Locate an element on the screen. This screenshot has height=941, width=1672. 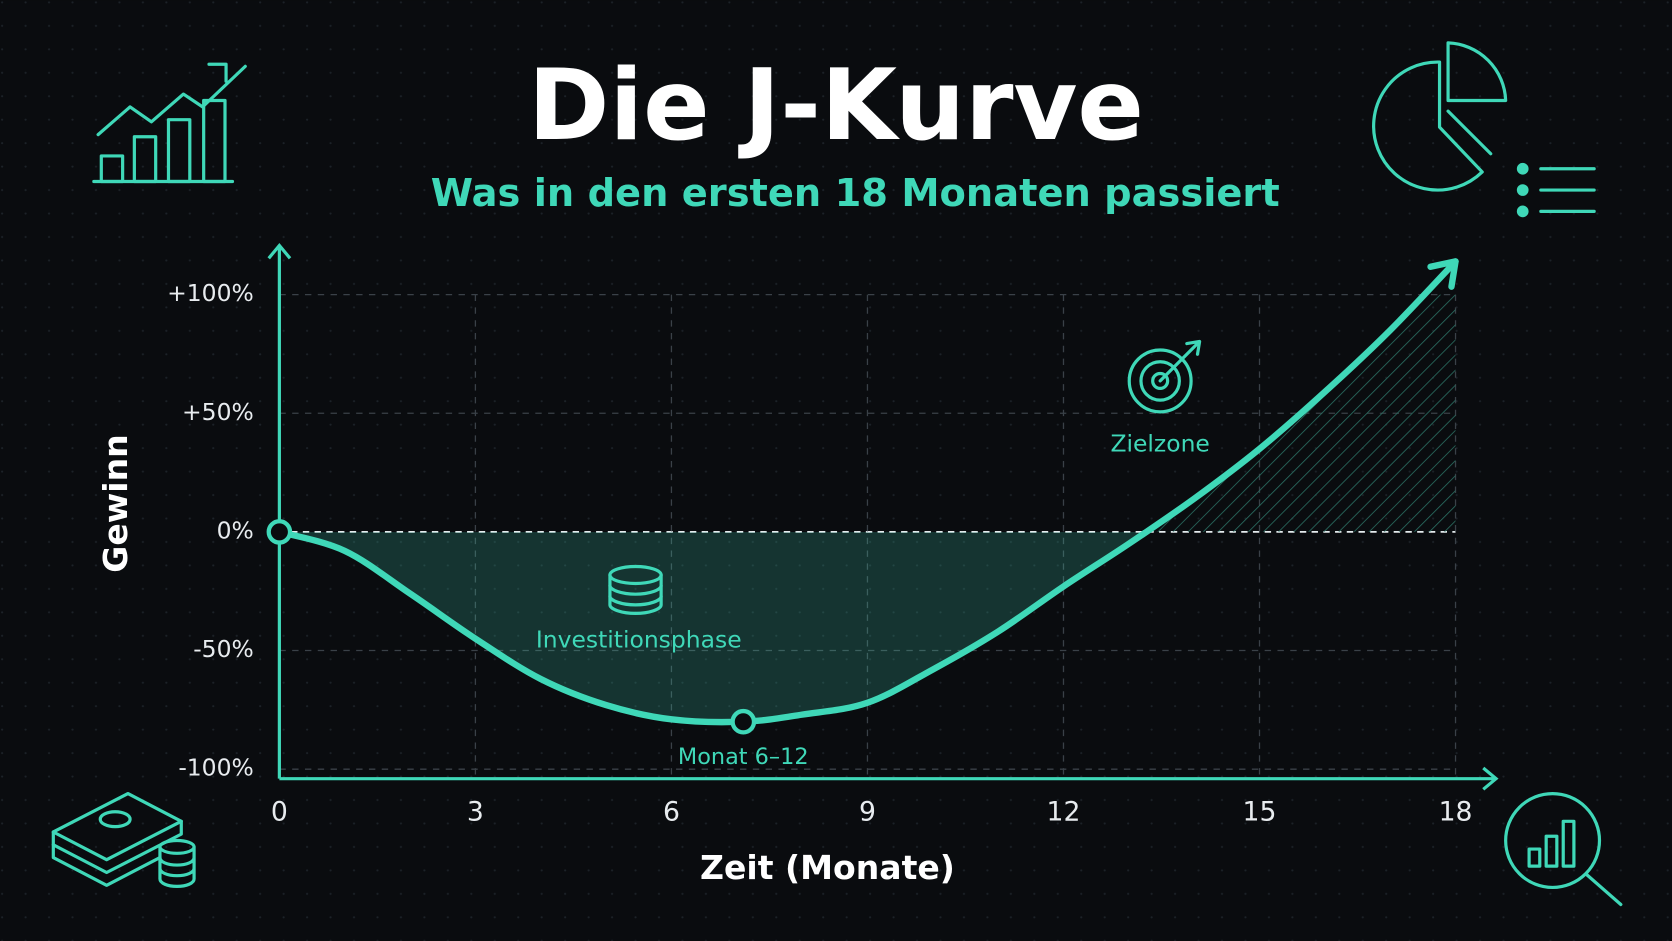
x-axis-label: Zeit (Monate) is located at coordinates (827, 867).